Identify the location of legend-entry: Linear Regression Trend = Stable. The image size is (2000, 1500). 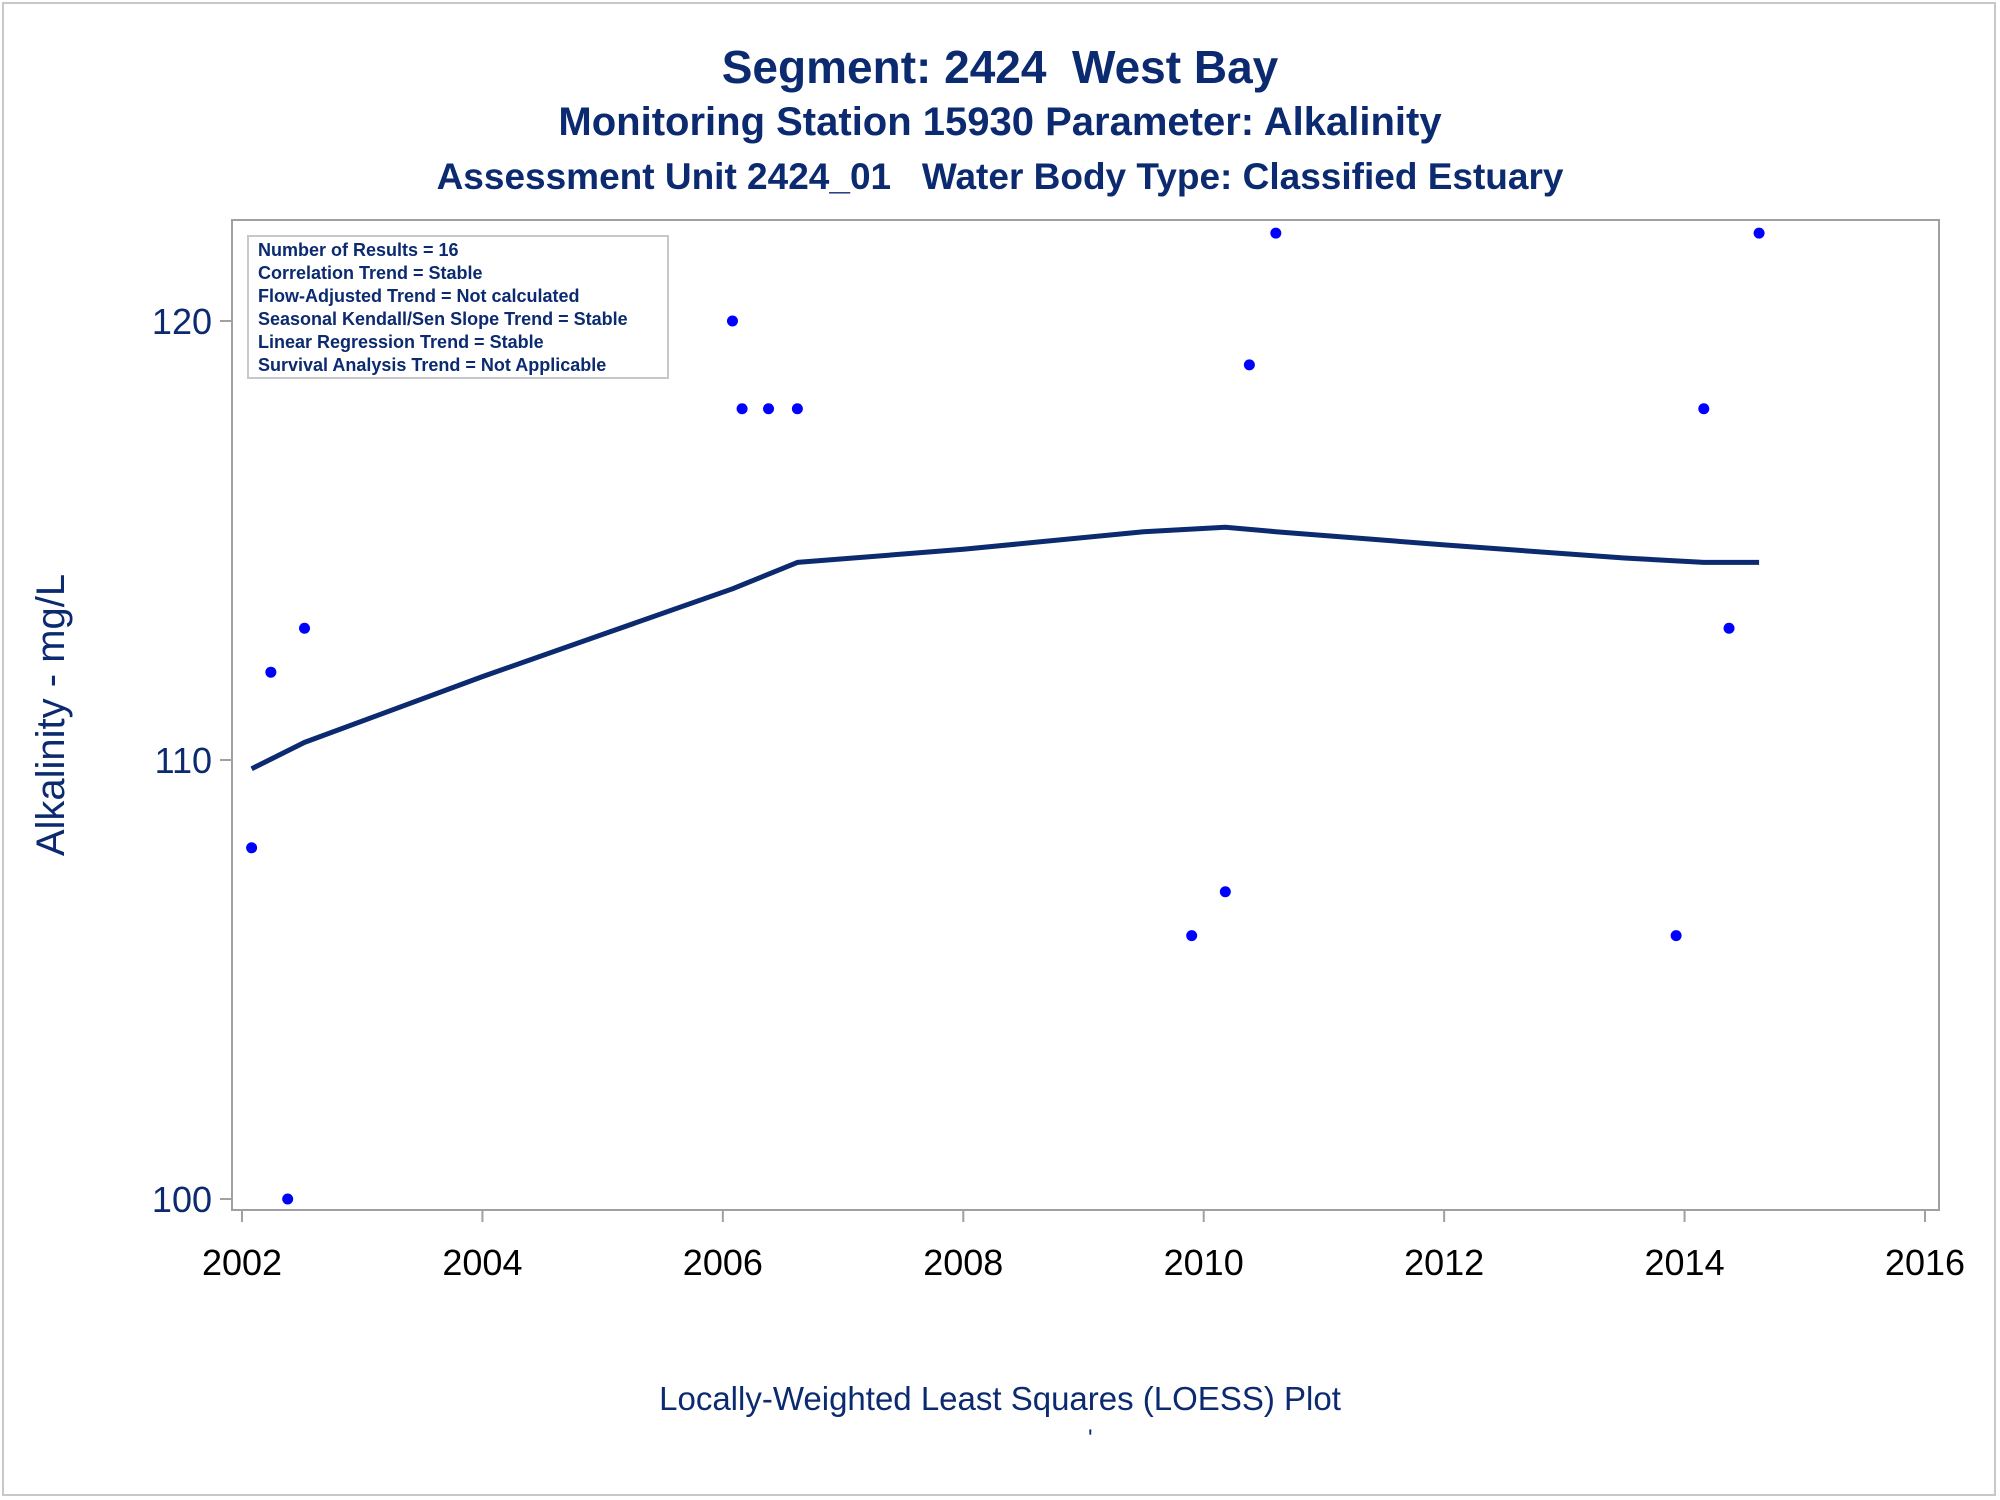
(401, 342).